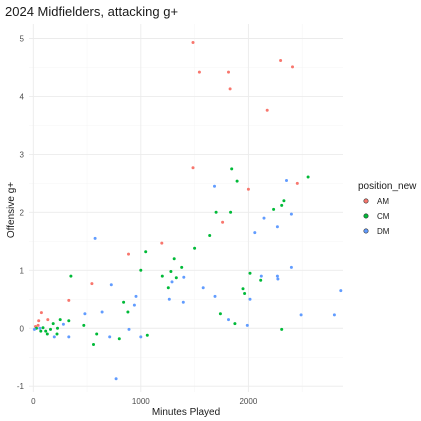 The height and width of the screenshot is (421, 421). I want to click on x-tick-labels: 0 1000 2000, so click(144, 401).